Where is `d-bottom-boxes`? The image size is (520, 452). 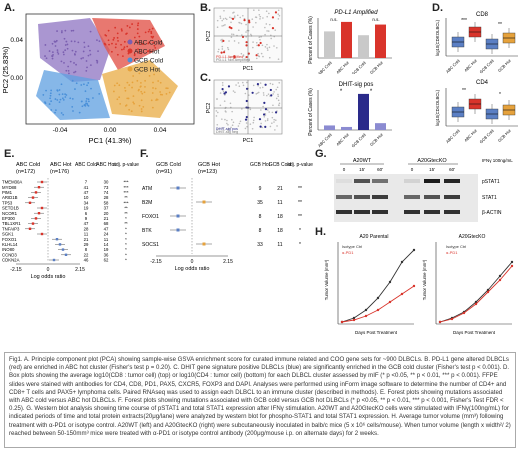
d-bottom-boxes is located at coordinates (483, 109).